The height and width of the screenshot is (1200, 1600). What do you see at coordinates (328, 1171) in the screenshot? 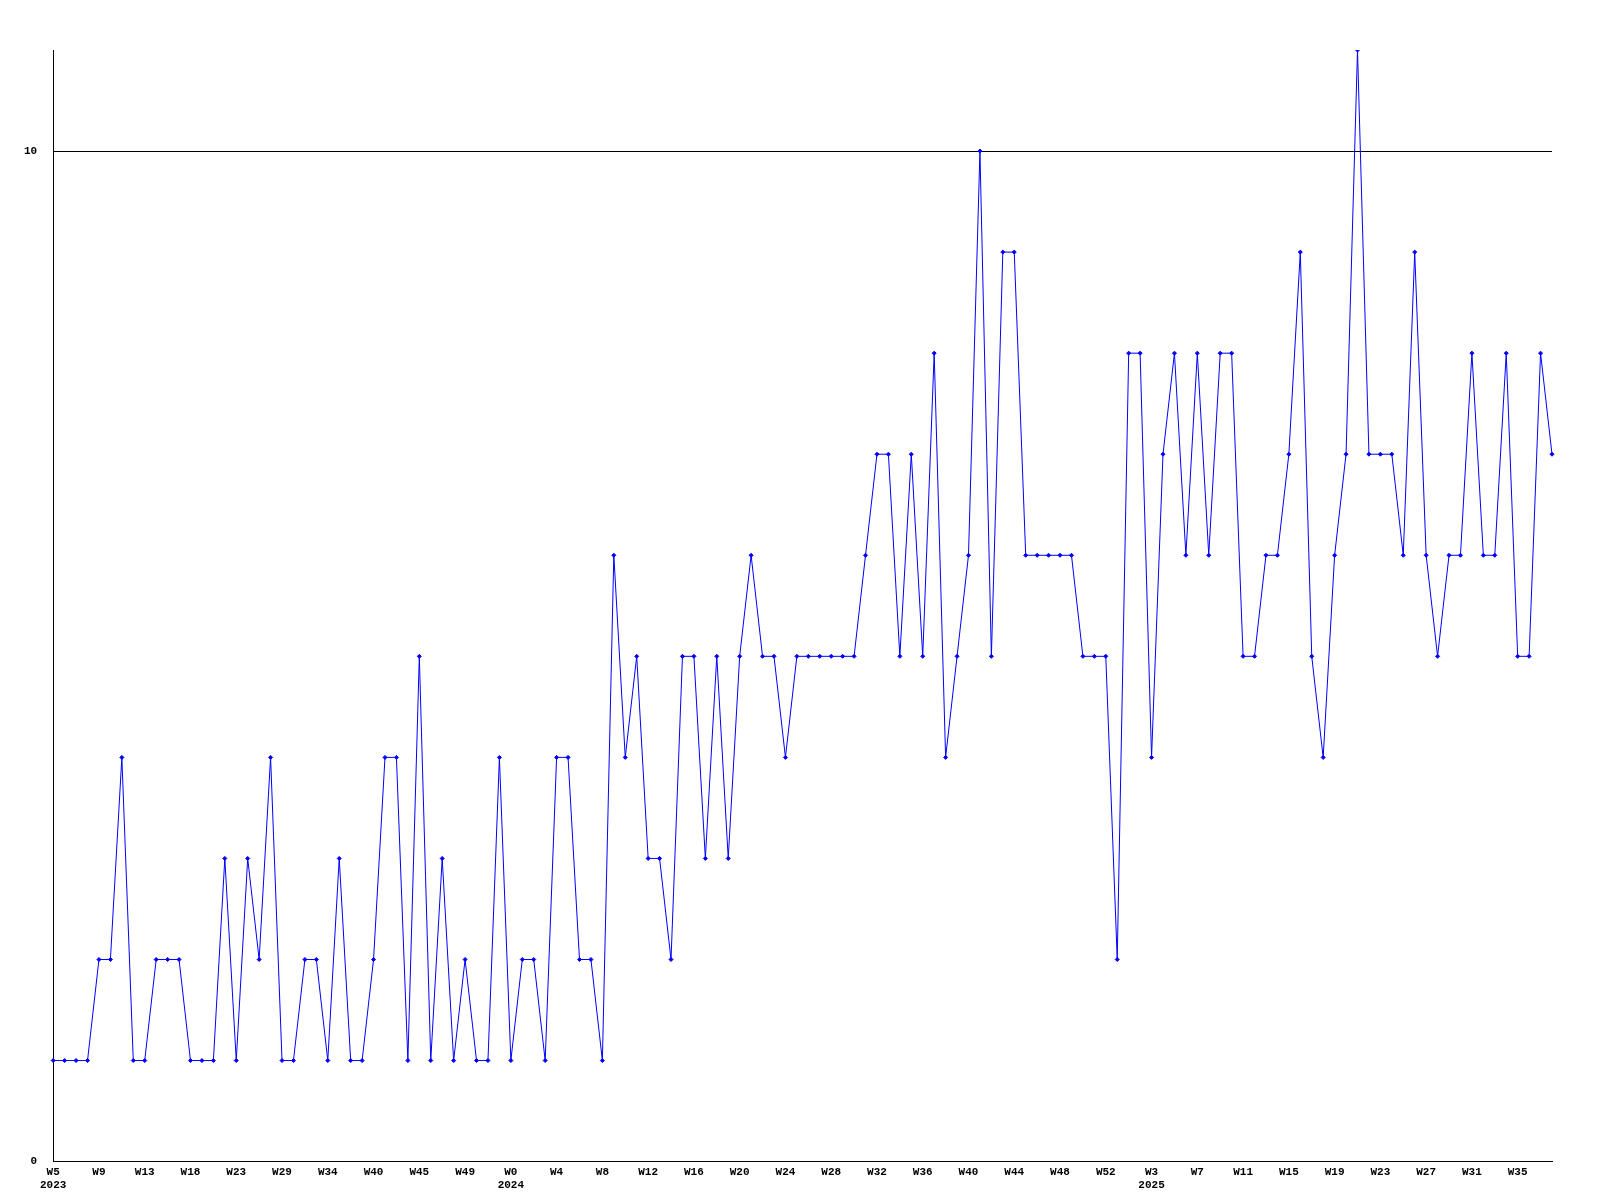
I see `x-tick-label: W34` at bounding box center [328, 1171].